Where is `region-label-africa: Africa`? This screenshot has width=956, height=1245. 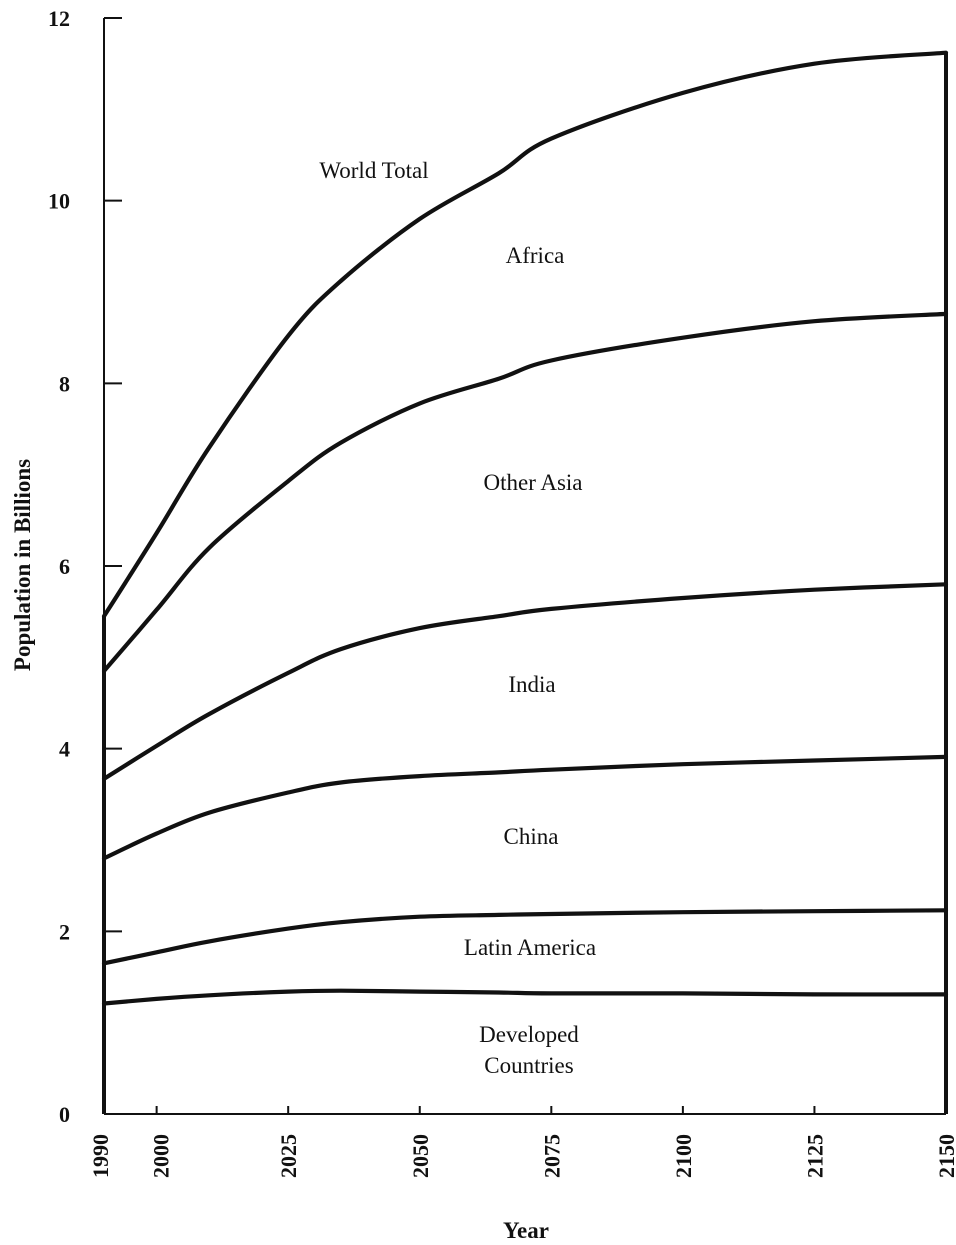
region-label-africa: Africa is located at coordinates (535, 255).